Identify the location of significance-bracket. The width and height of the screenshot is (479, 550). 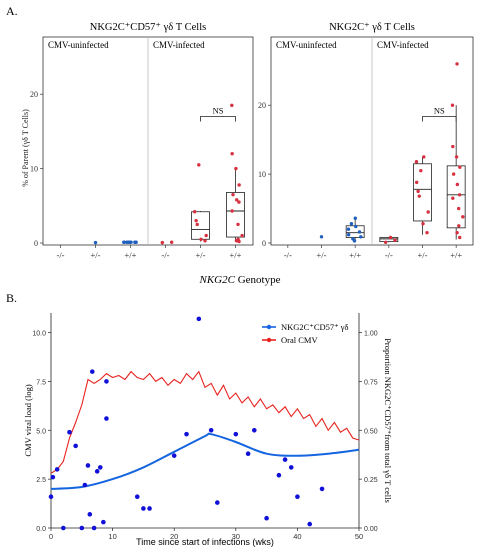
(218, 119).